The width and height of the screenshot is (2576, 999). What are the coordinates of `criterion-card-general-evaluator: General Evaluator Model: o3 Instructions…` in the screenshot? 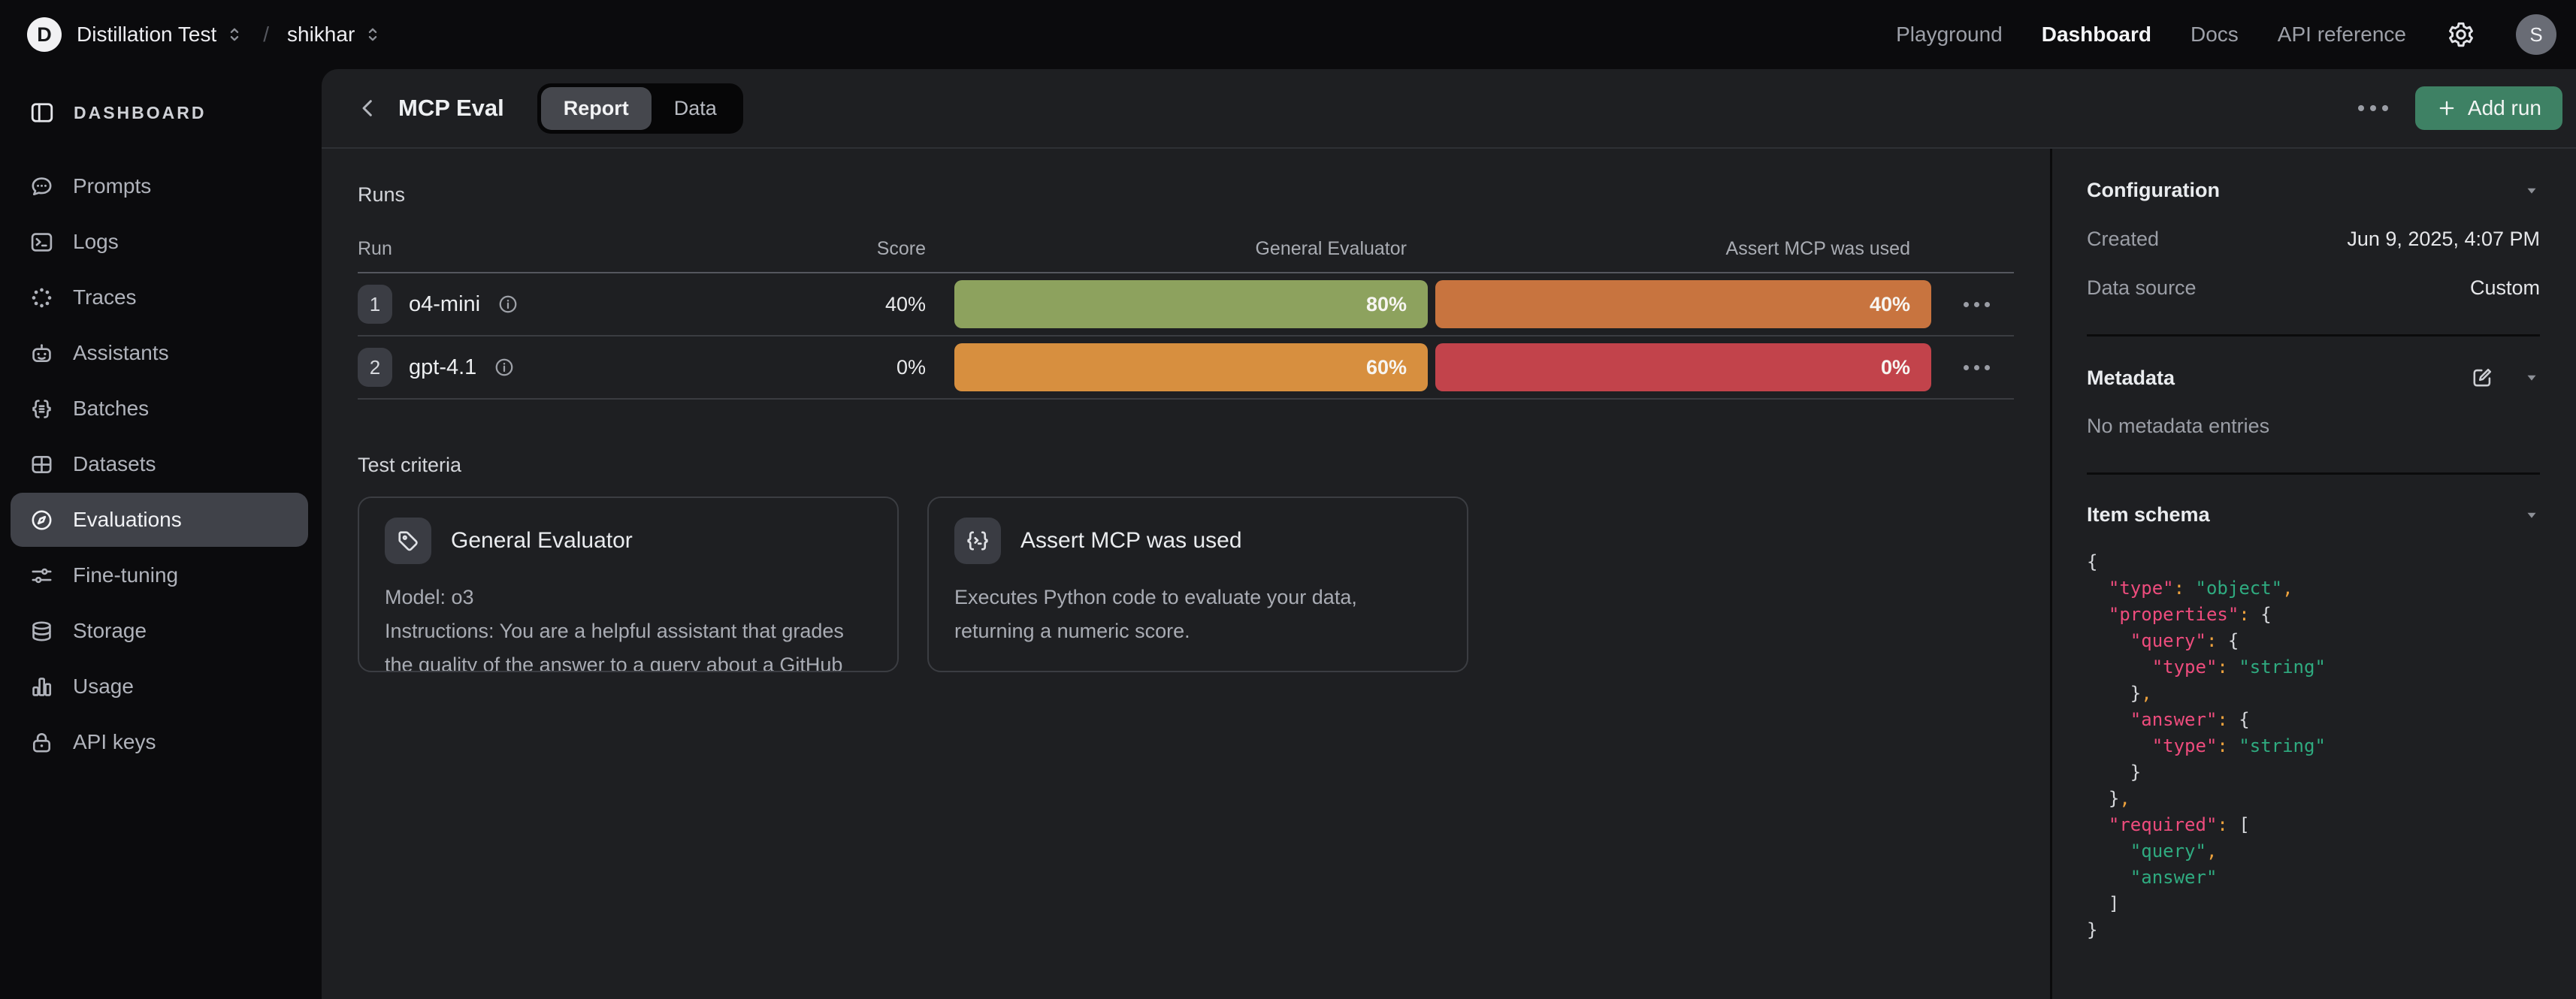 It's located at (629, 584).